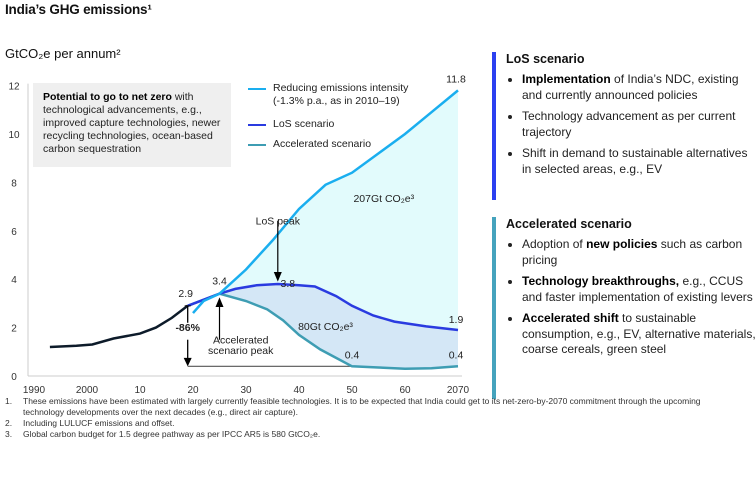 The width and height of the screenshot is (755, 478). What do you see at coordinates (325, 327) in the screenshot?
I see `label-area-los: 80Gt CO₂e³` at bounding box center [325, 327].